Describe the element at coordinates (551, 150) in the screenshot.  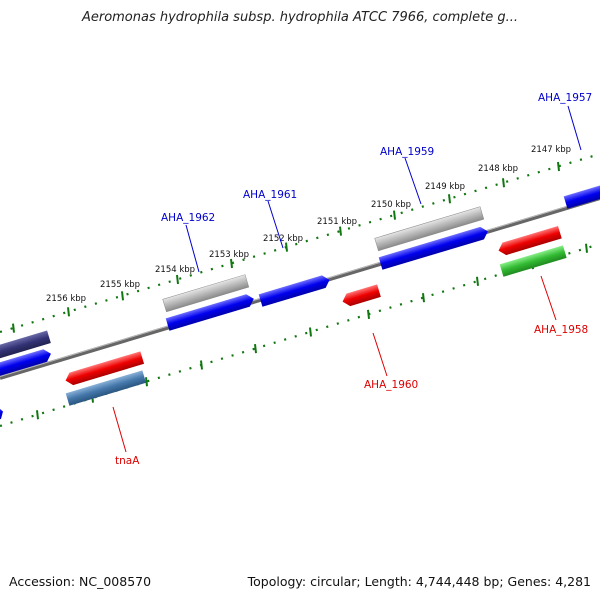
I see `tick-label: 2147 kbp` at that location.